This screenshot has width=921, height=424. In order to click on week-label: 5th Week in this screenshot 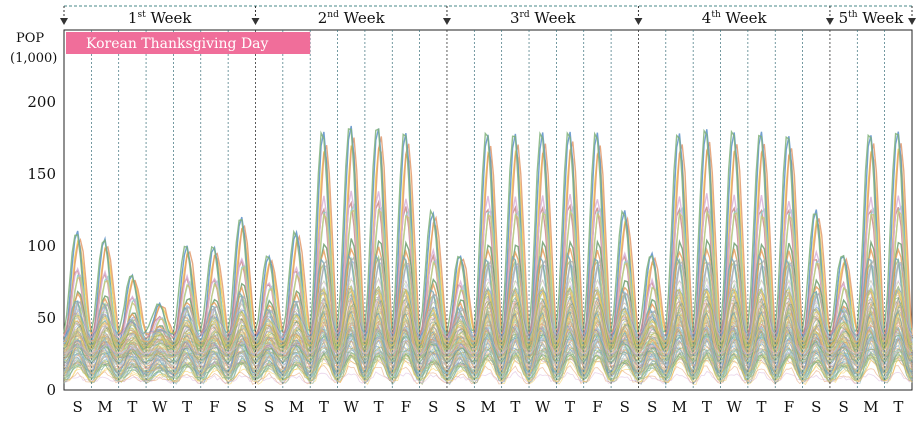, I will do `click(872, 18)`.